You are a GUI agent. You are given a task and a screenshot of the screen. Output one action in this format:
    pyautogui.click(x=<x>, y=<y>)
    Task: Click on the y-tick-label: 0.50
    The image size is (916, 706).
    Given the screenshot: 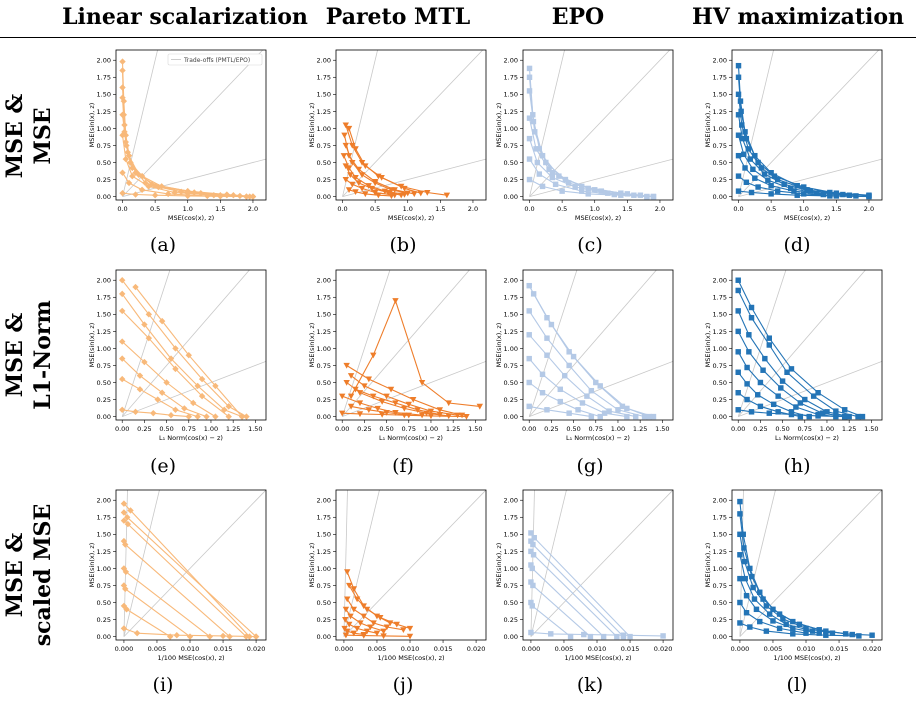 What is the action you would take?
    pyautogui.click(x=511, y=603)
    